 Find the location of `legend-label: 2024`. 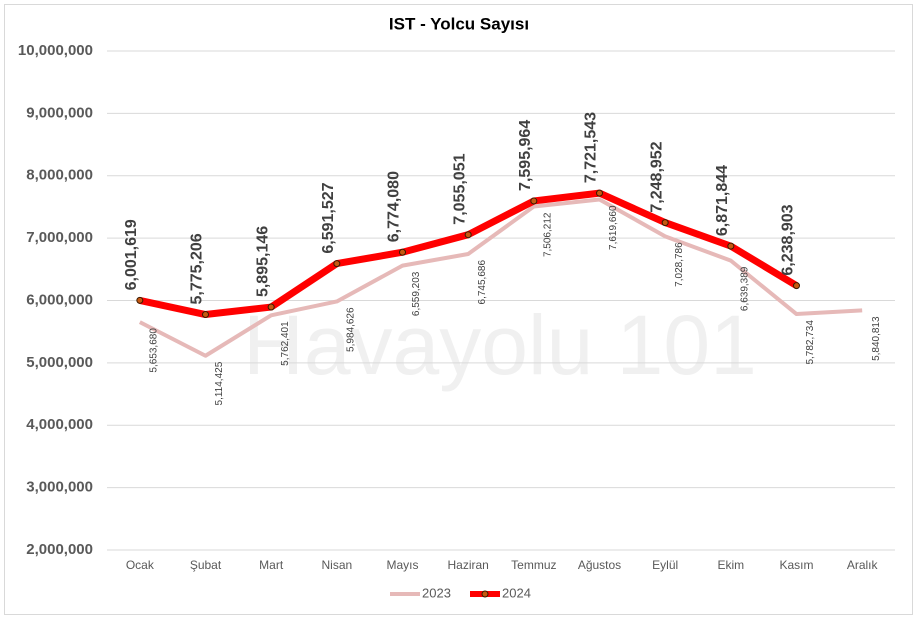

legend-label: 2024 is located at coordinates (516, 592).